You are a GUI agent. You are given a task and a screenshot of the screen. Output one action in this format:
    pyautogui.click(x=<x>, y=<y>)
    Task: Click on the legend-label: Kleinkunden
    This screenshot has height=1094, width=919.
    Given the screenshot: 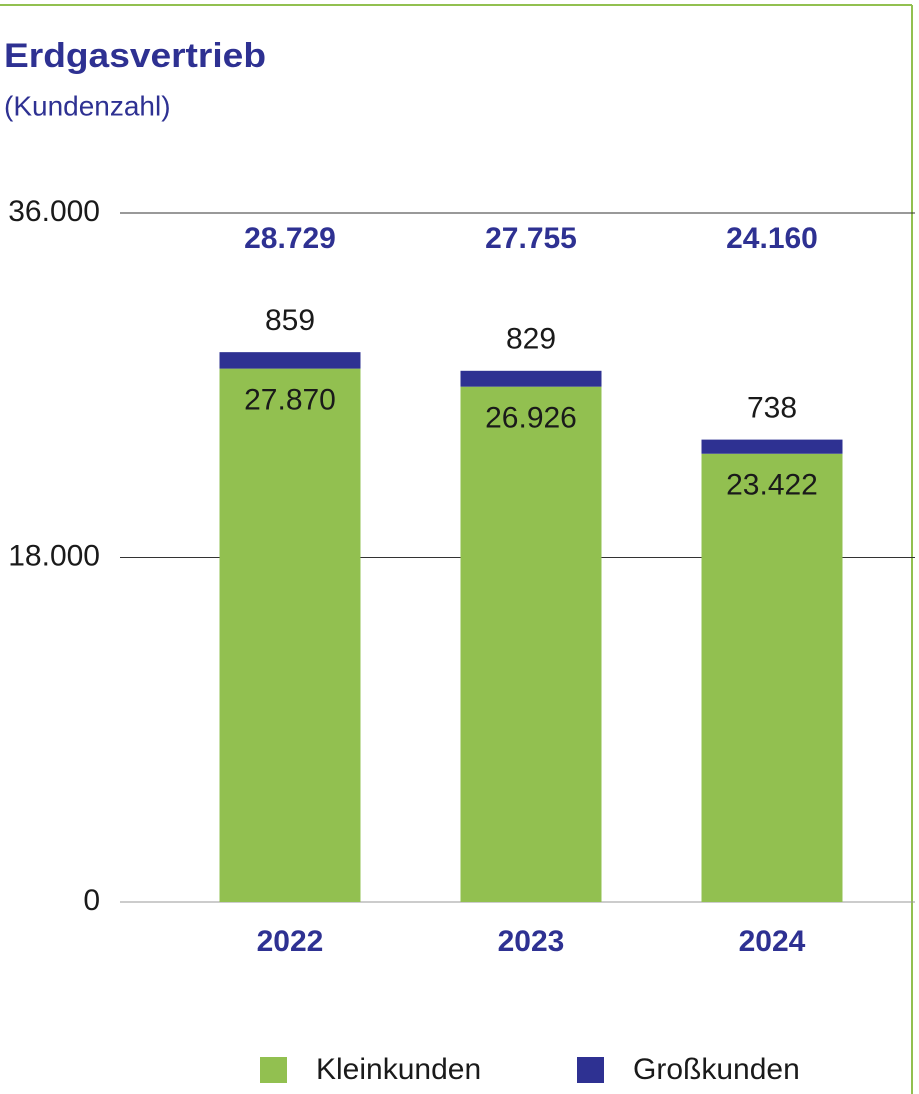 What is the action you would take?
    pyautogui.click(x=398, y=1069)
    